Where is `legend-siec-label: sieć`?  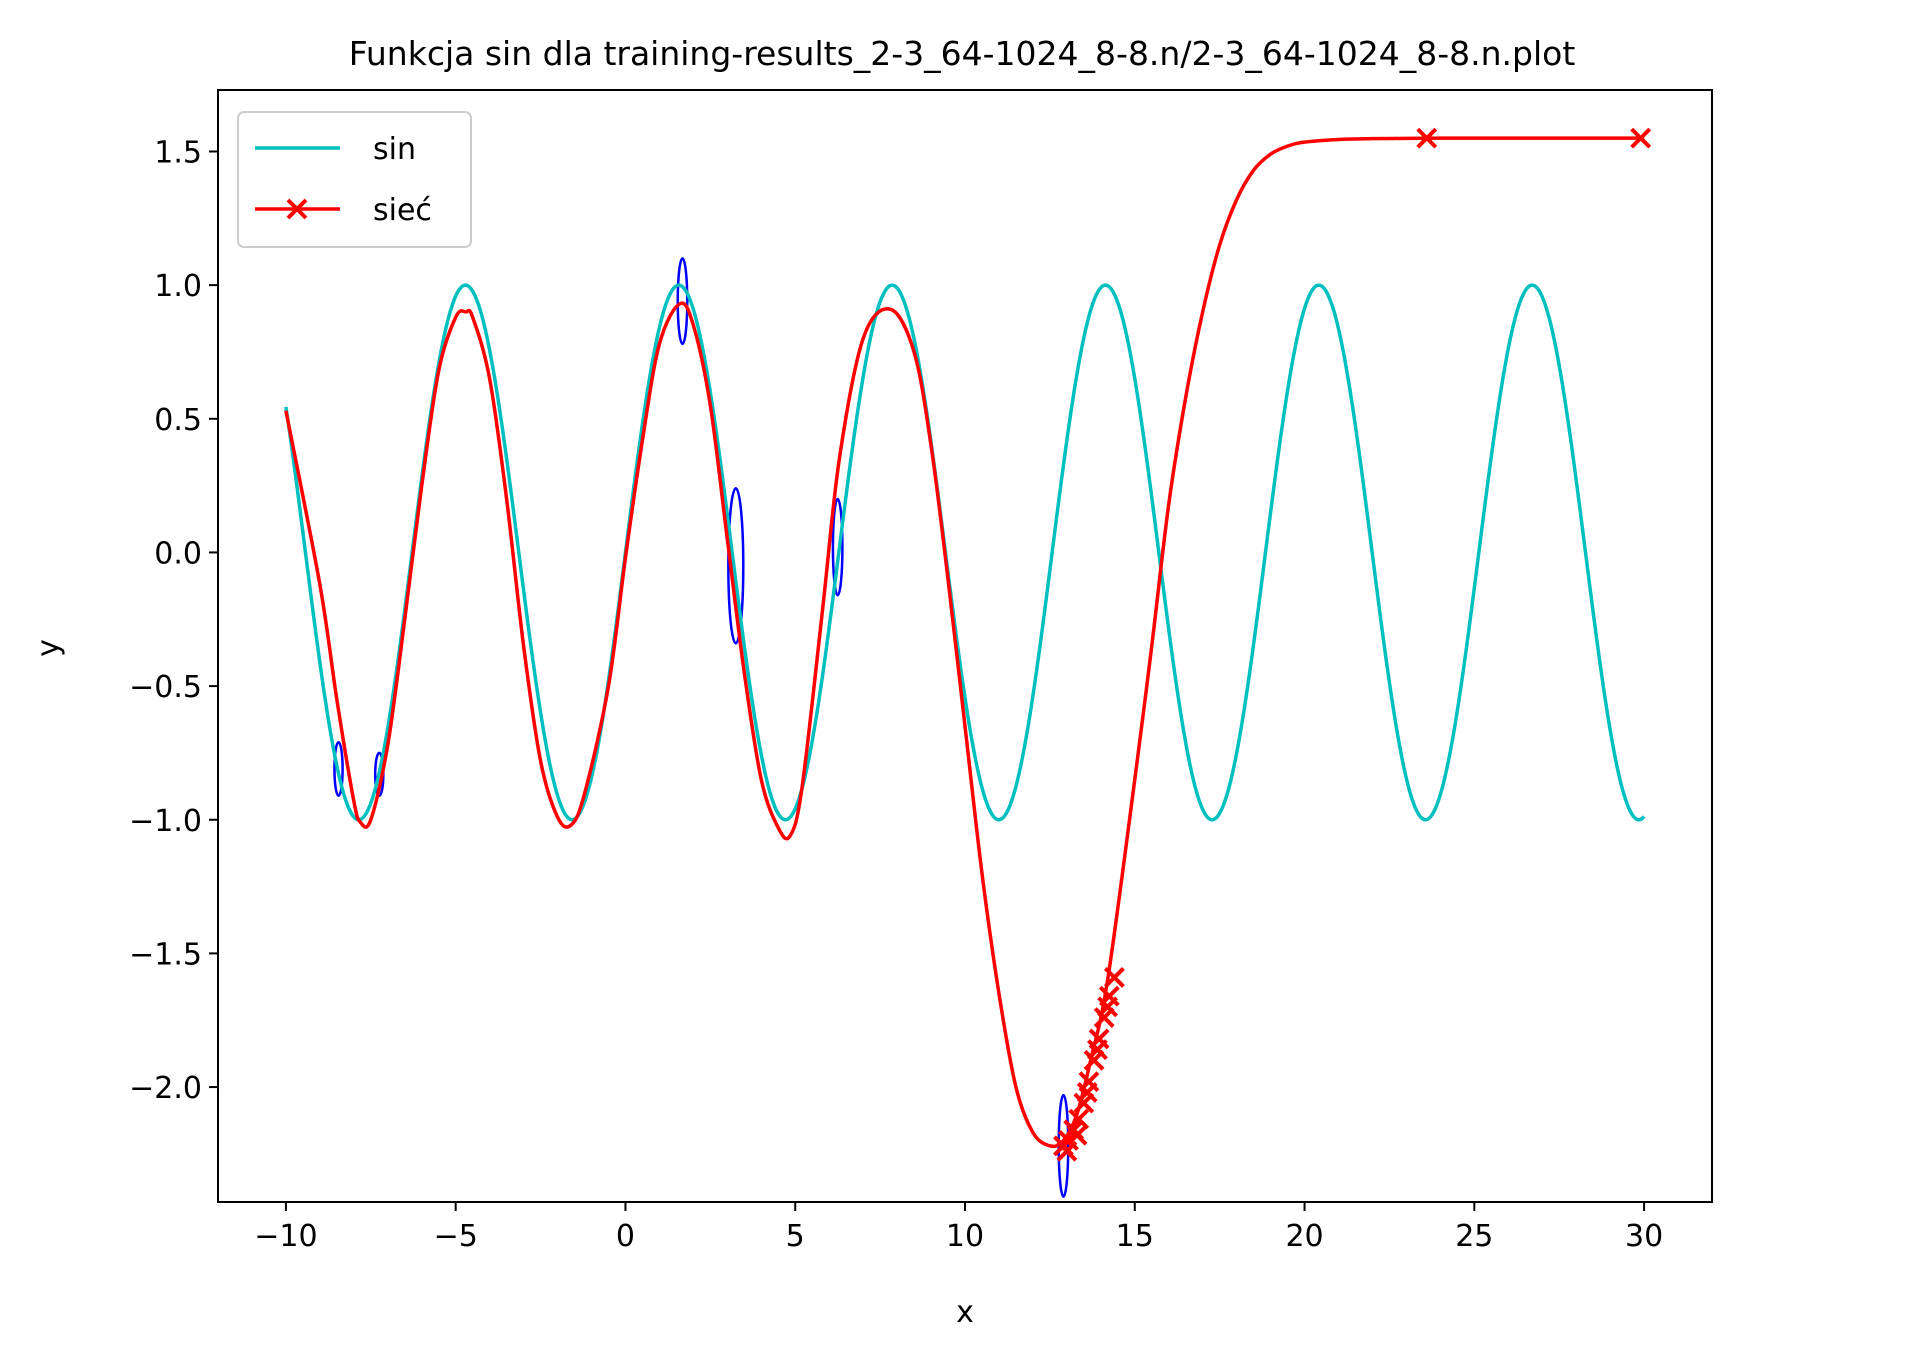 legend-siec-label: sieć is located at coordinates (402, 210).